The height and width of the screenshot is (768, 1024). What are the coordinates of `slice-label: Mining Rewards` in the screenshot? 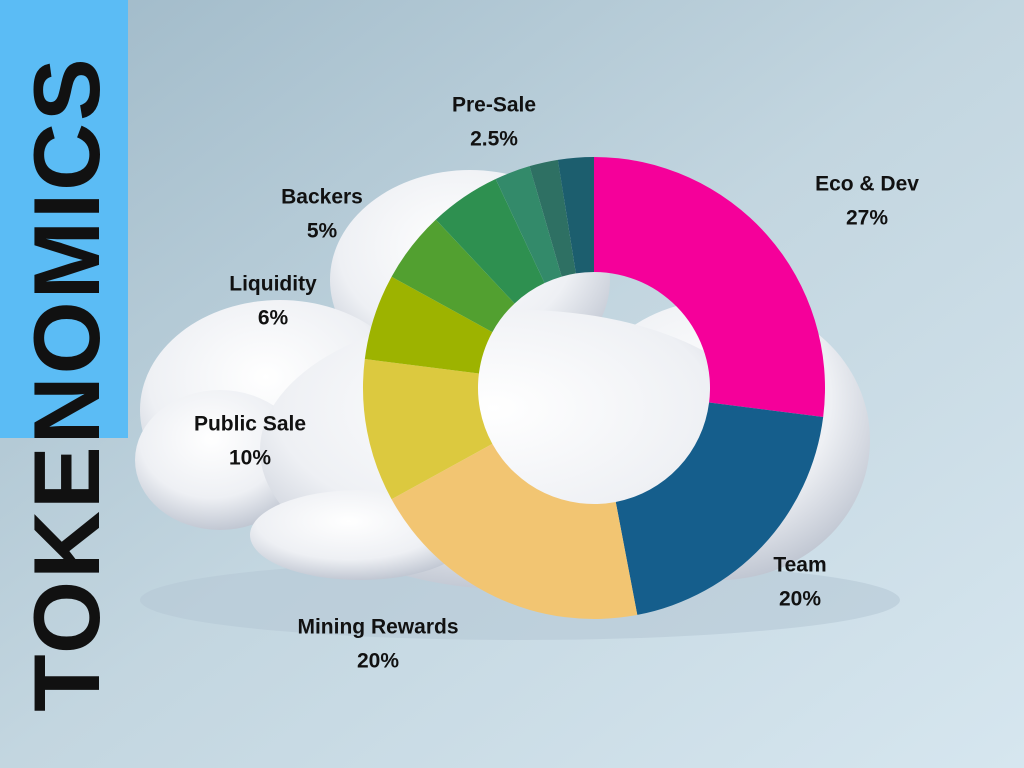 It's located at (377, 627).